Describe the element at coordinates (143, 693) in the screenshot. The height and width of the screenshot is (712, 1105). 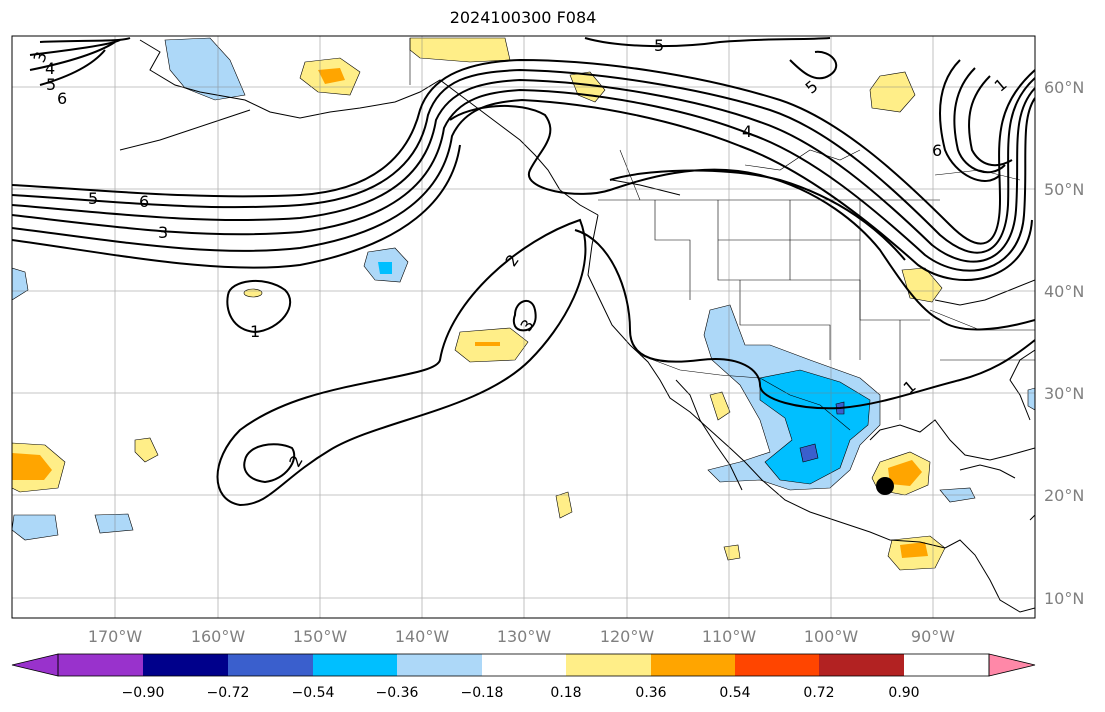
I see `colorbar-tick-label: −0.90` at that location.